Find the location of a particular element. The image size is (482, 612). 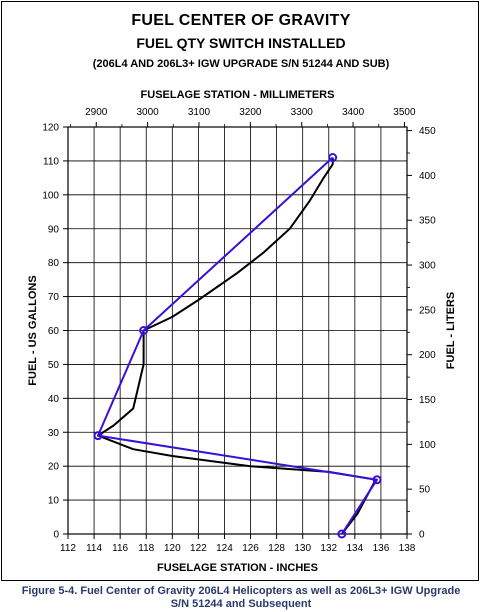

y-left-tick-label: 80 is located at coordinates (54, 263).